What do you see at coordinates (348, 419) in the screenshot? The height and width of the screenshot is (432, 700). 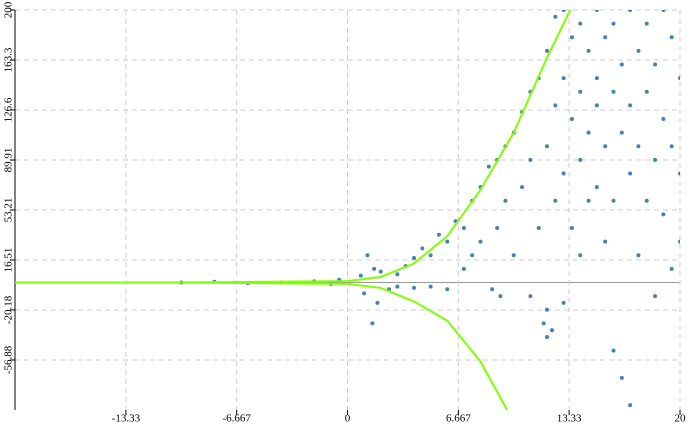 I see `x-tick-label: 0` at bounding box center [348, 419].